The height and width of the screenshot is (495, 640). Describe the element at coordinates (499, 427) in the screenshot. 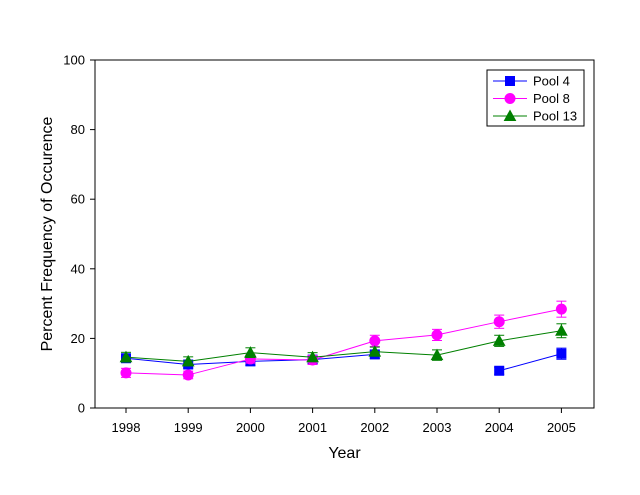

I see `x-tick-label: 2004` at that location.